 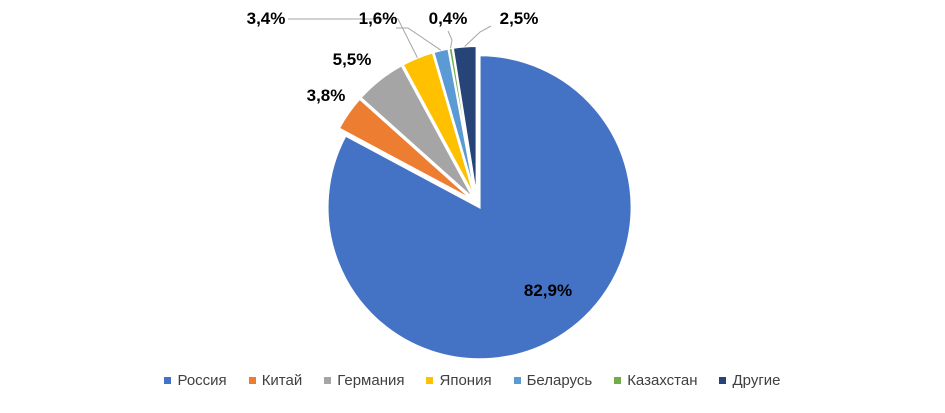 What do you see at coordinates (352, 59) in the screenshot?
I see `data-label-2: 5,5%` at bounding box center [352, 59].